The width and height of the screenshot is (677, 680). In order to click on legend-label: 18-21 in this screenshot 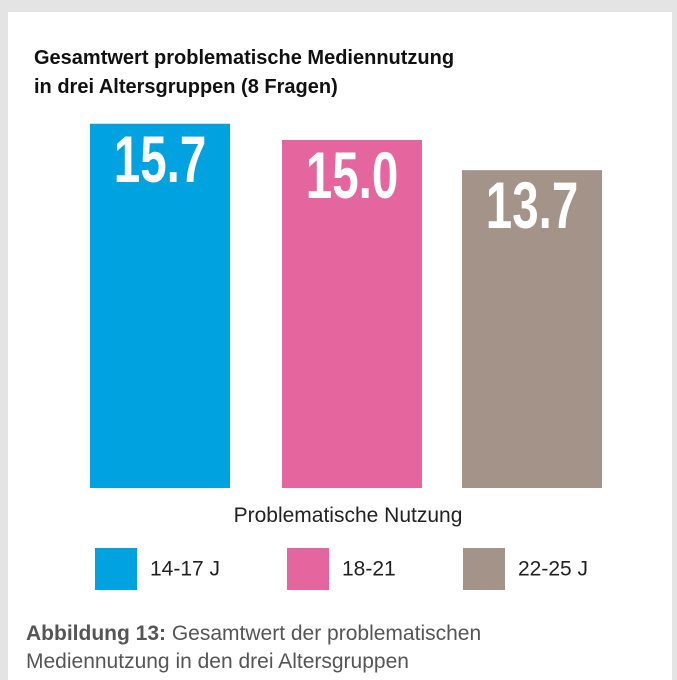, I will do `click(369, 569)`.